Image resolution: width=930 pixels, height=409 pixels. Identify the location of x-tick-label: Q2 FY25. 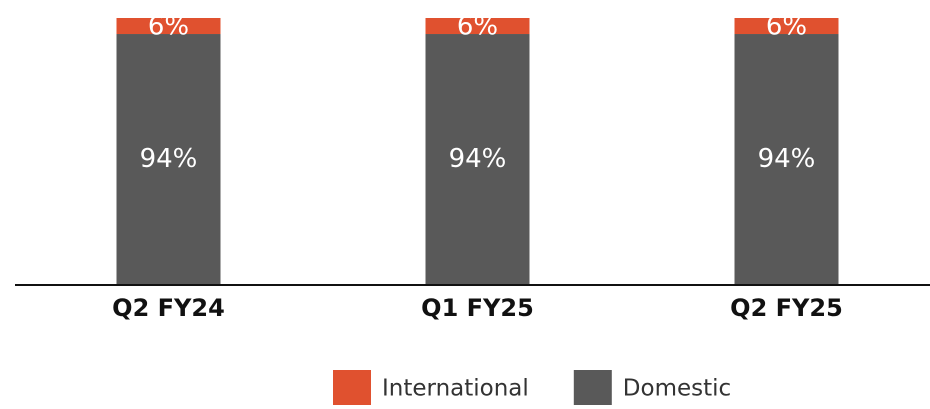
(786, 308).